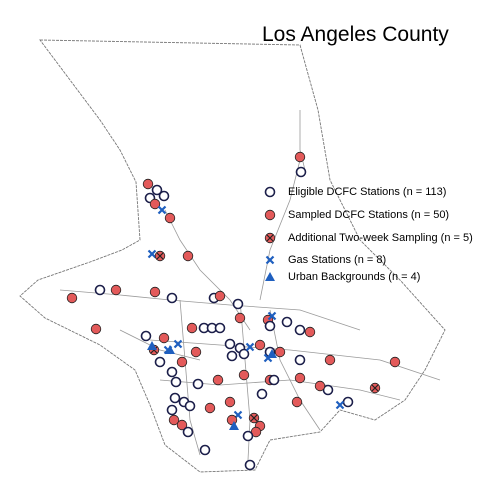  What do you see at coordinates (375, 388) in the screenshot?
I see `marker-cross` at bounding box center [375, 388].